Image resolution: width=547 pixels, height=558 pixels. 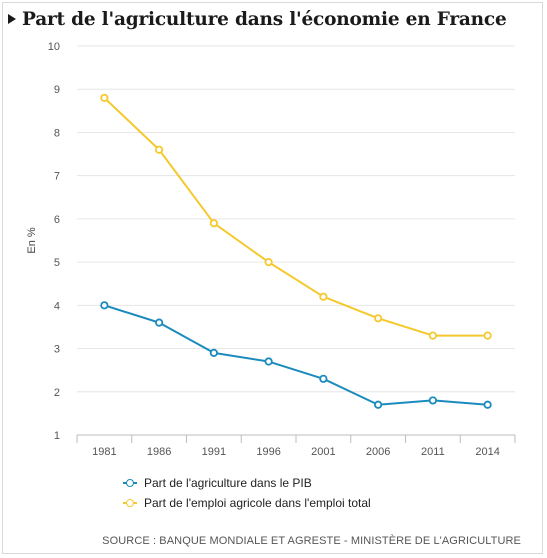 I want to click on x-tick-1996: 1996, so click(x=268, y=452).